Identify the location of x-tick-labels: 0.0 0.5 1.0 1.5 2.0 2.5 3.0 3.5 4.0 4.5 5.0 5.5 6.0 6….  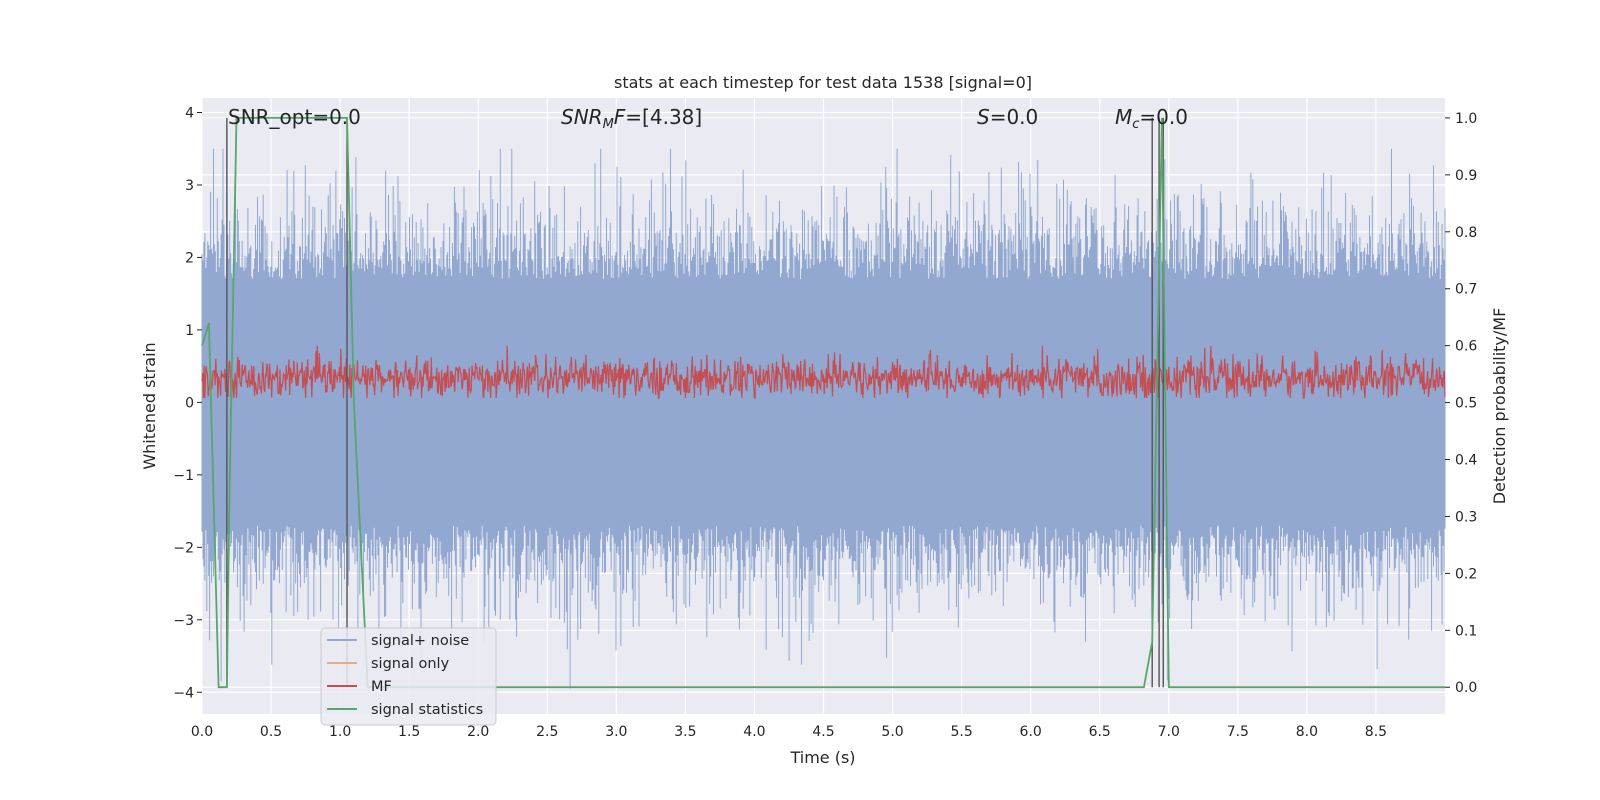
(789, 732).